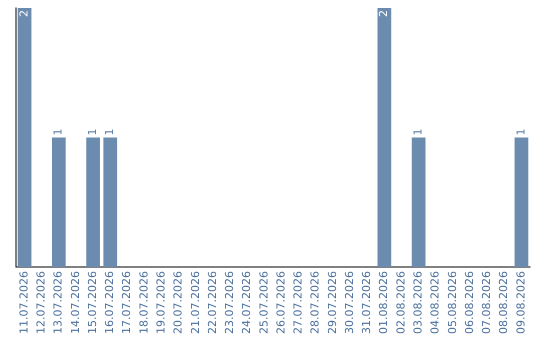 This screenshot has width=540, height=340. I want to click on x-tick-label: 26.07.2026, so click(281, 302).